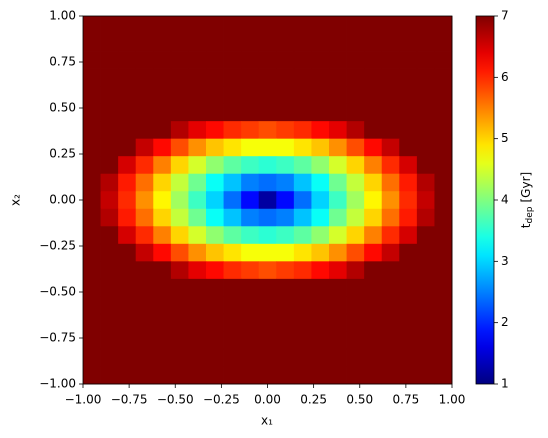 This screenshot has height=438, width=548. I want to click on x-tick-label: −0.25, so click(221, 400).